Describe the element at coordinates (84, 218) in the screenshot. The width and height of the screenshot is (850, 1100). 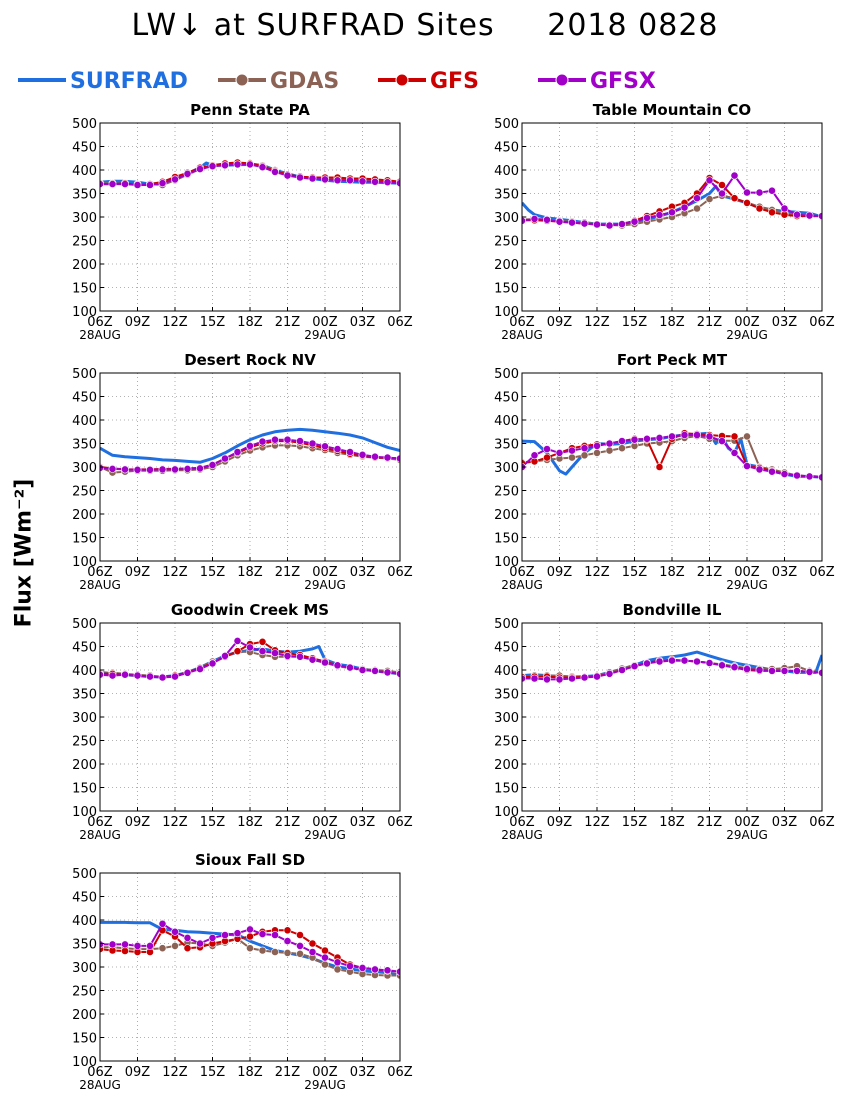
I see `y-tick-label: 300` at that location.